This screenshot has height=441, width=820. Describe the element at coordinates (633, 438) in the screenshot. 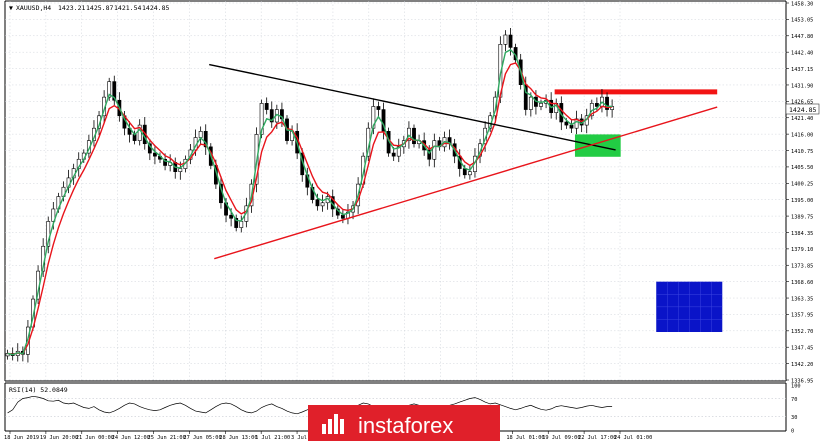

I see `time-tick-label: 24 Jul 01:00` at that location.